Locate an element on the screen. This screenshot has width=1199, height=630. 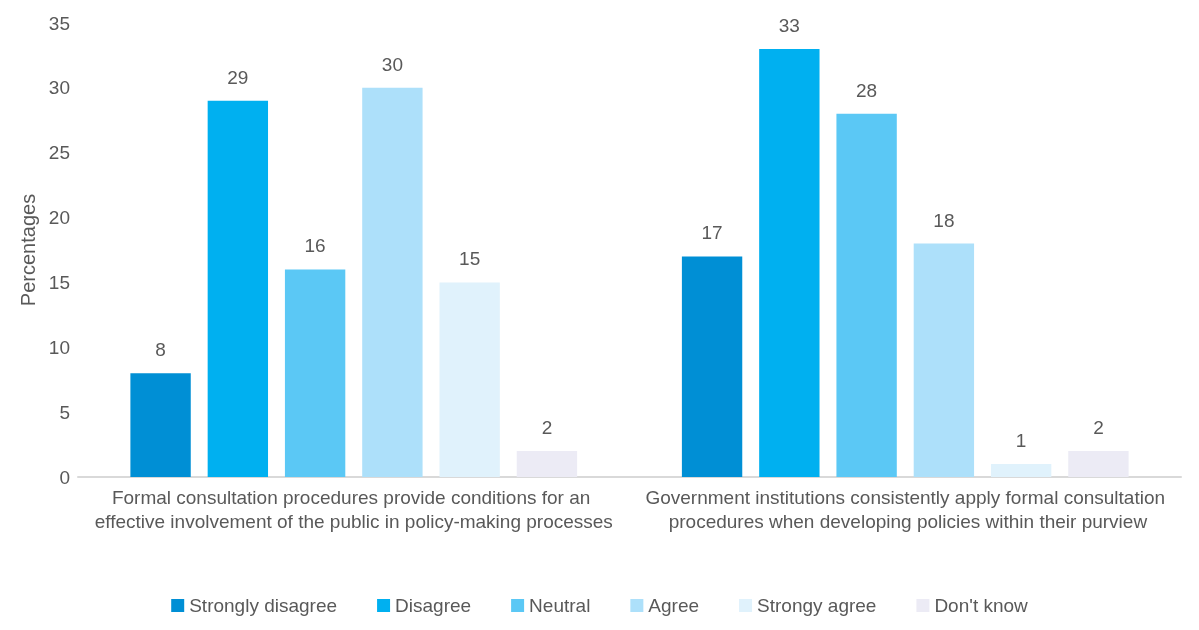
data-label: 1 is located at coordinates (1021, 441).